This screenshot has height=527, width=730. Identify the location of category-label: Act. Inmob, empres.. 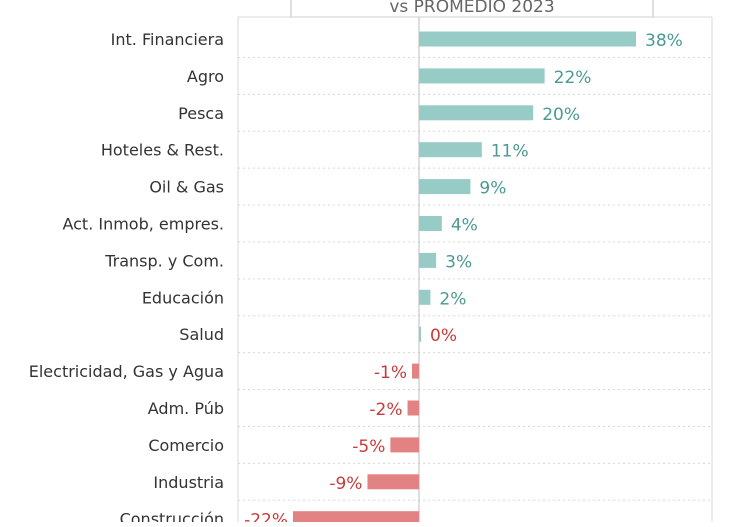
(143, 224).